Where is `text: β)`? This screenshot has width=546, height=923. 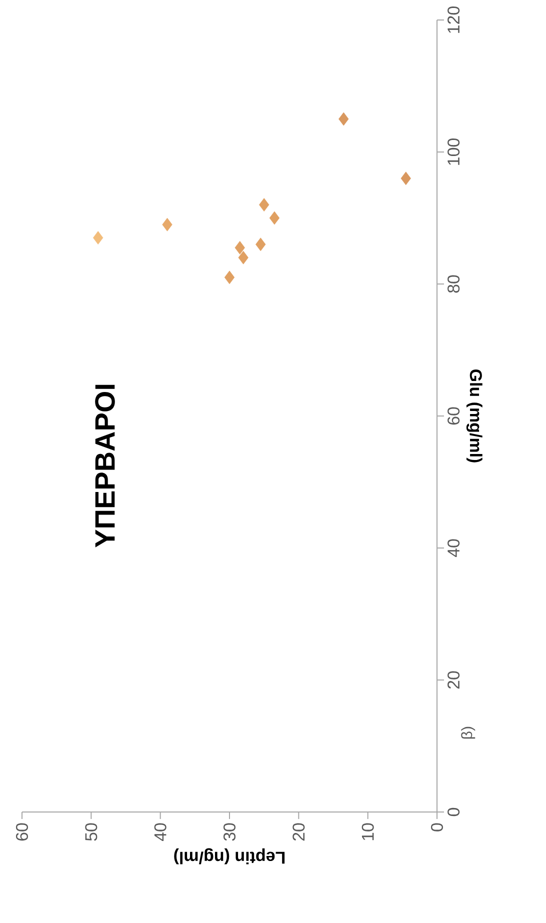 text: β) is located at coordinates (468, 732).